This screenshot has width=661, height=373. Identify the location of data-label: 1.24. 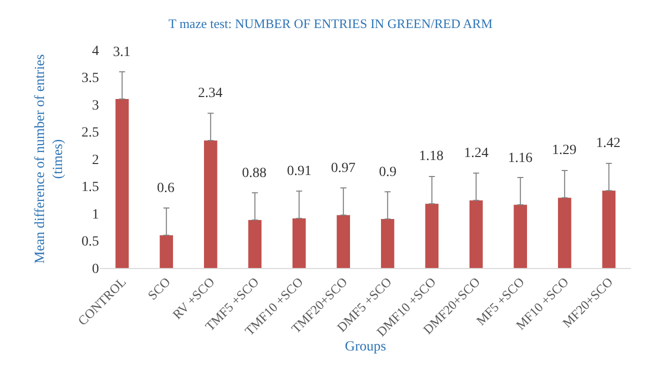
(476, 153).